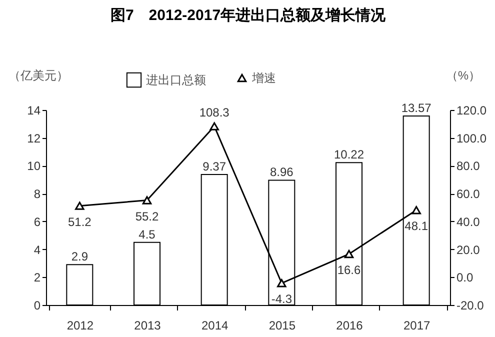 Image resolution: width=495 pixels, height=337 pixels. I want to click on x-tick-label: 2013, so click(148, 325).